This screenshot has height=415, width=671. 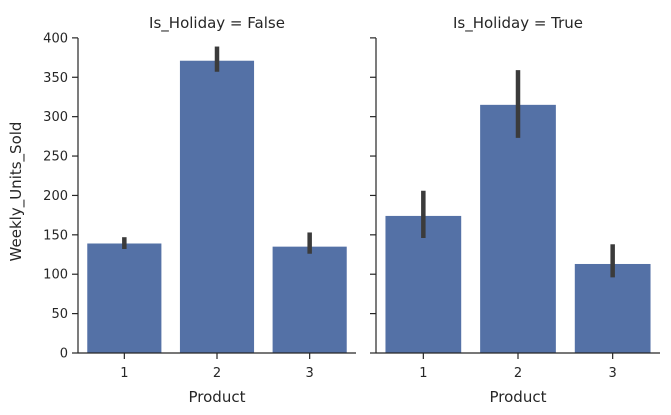 I want to click on panel-title: Is_Holiday = True, so click(x=518, y=23).